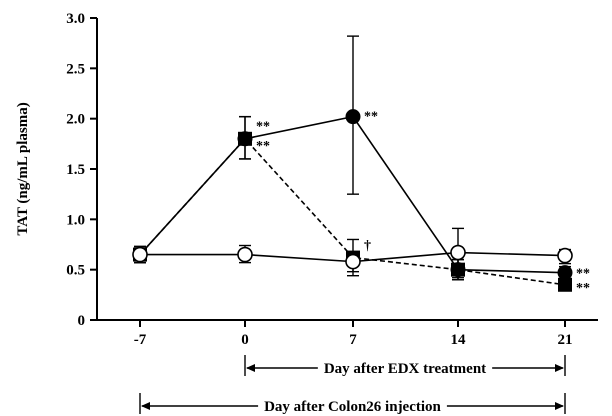 Image resolution: width=612 pixels, height=416 pixels. What do you see at coordinates (75, 170) in the screenshot?
I see `y-tick-label: 1.5` at bounding box center [75, 170].